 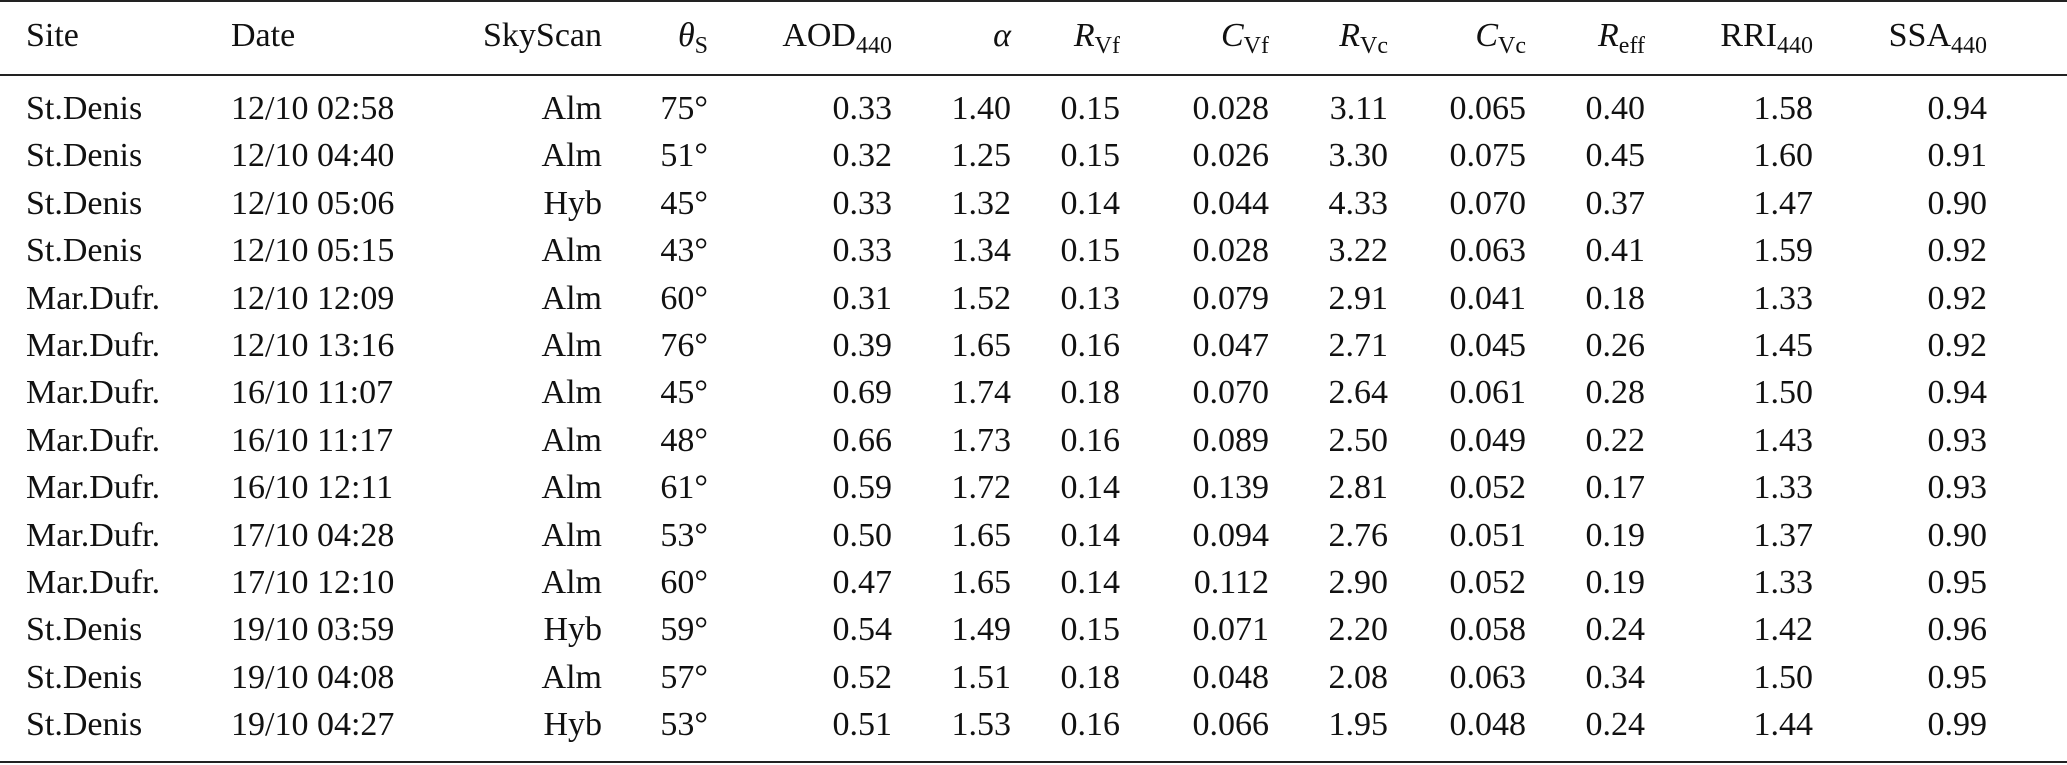 What do you see at coordinates (684, 203) in the screenshot?
I see `table-cell: 45°` at bounding box center [684, 203].